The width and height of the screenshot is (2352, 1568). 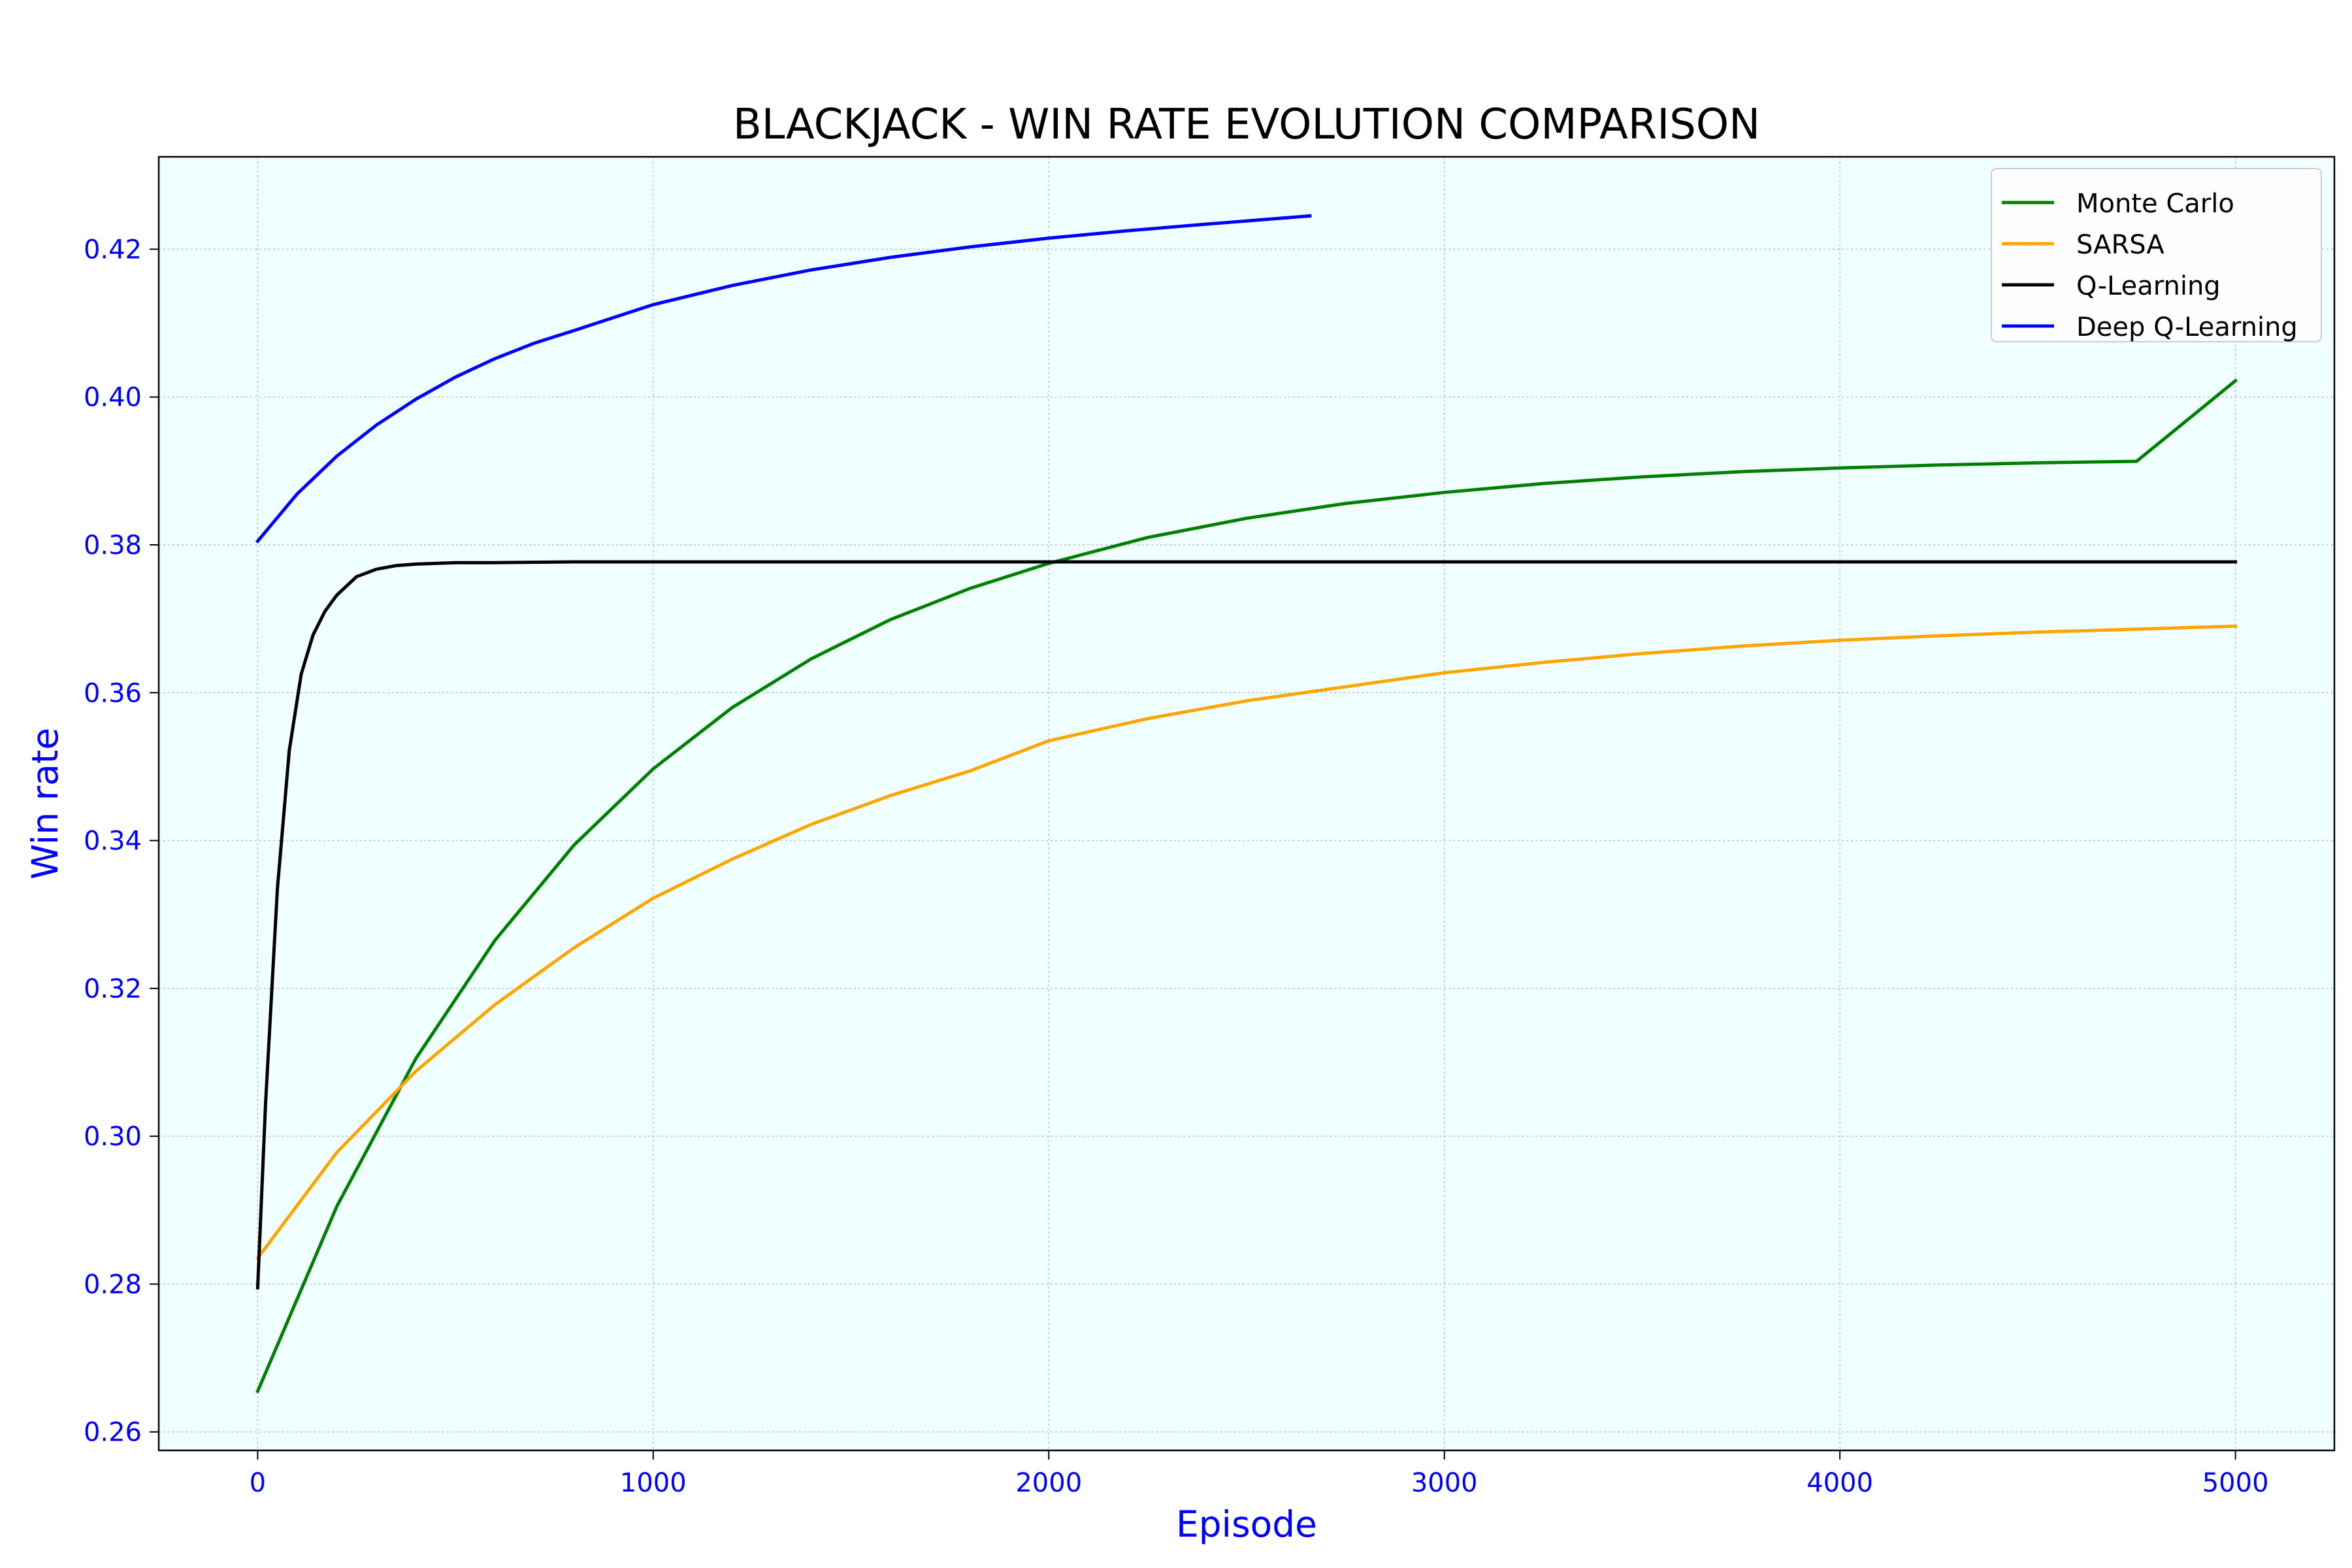 What do you see at coordinates (1839, 1483) in the screenshot?
I see `x-tick-label: 4000` at bounding box center [1839, 1483].